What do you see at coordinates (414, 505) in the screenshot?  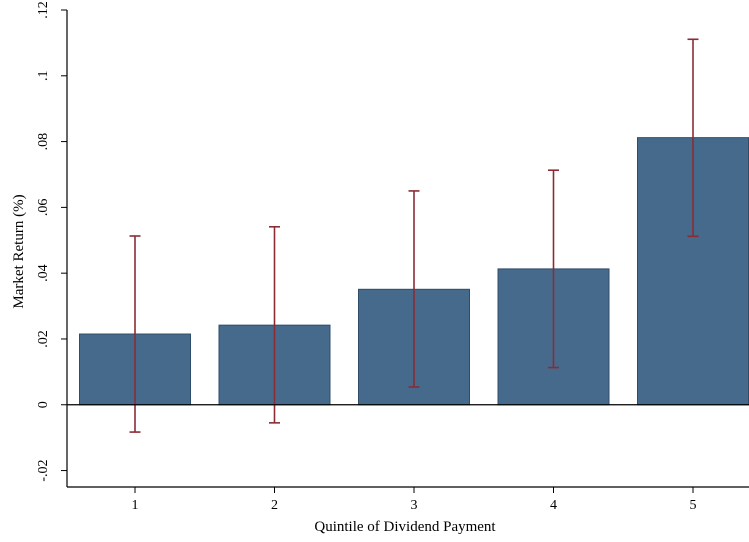 I see `x-tick-label: 3` at bounding box center [414, 505].